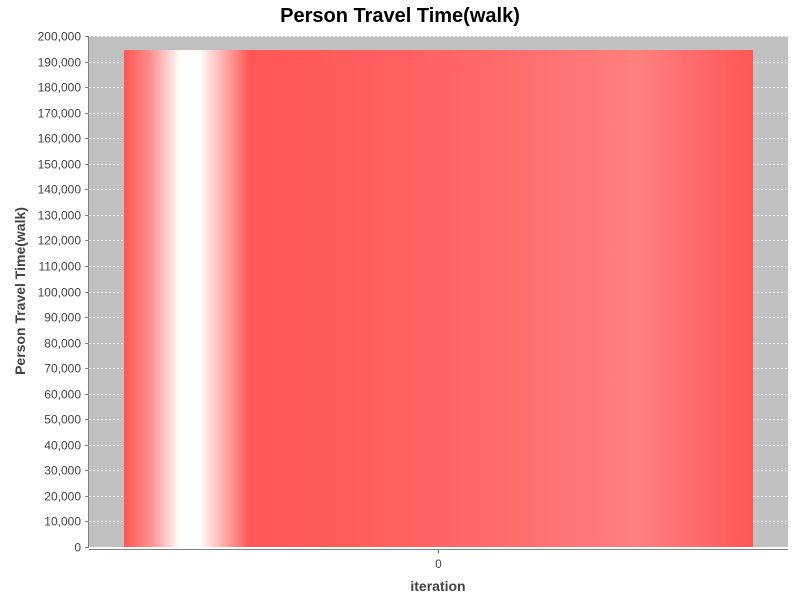 This screenshot has height=600, width=800. I want to click on y-tick-label: 150,000, so click(60, 165).